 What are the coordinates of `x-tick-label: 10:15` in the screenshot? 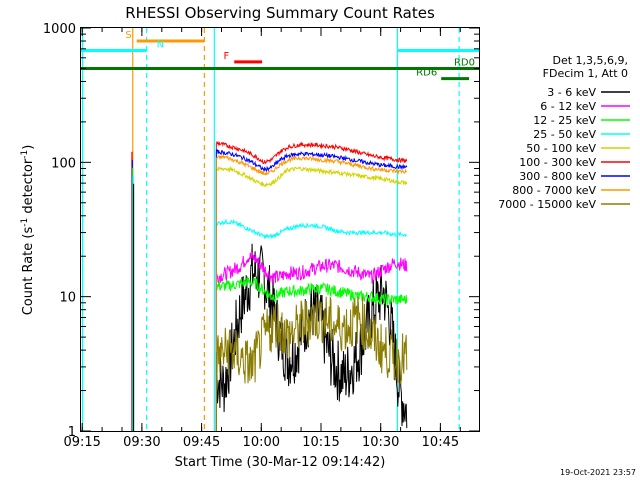 It's located at (320, 442).